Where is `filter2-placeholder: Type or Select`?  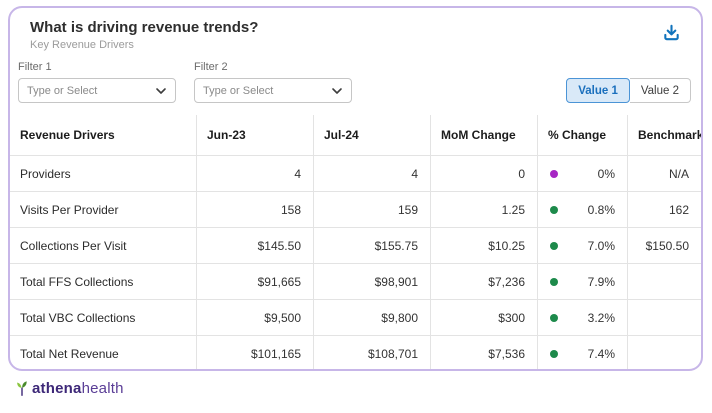
filter2-placeholder: Type or Select is located at coordinates (238, 90).